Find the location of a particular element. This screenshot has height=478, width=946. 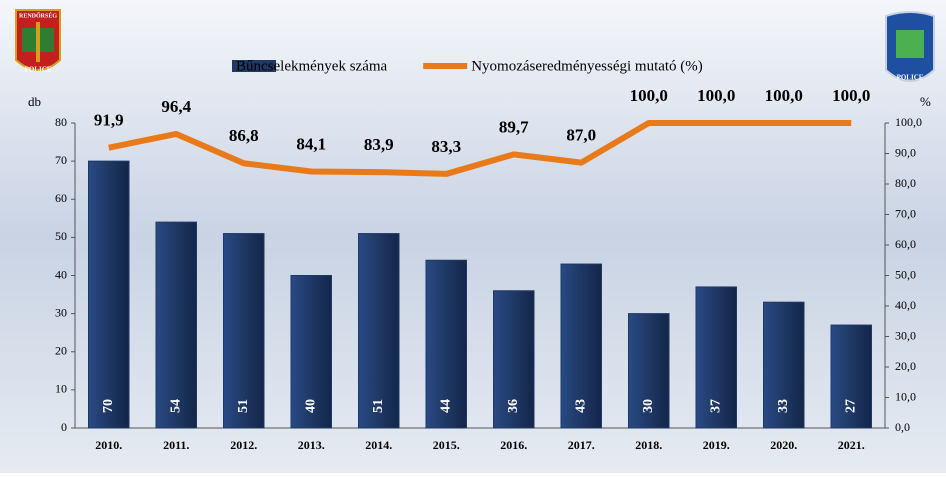

y2-axis-label: % is located at coordinates (925, 101).